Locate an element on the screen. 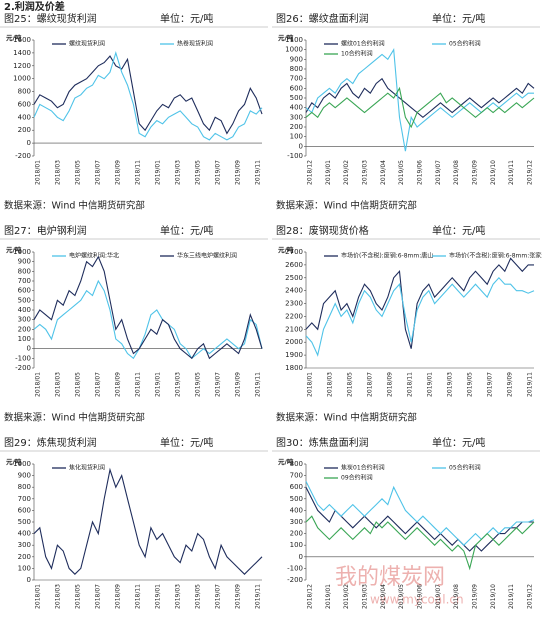 Image resolution: width=542 pixels, height=620 pixels. legend-label: 10合约利润 is located at coordinates (357, 54).